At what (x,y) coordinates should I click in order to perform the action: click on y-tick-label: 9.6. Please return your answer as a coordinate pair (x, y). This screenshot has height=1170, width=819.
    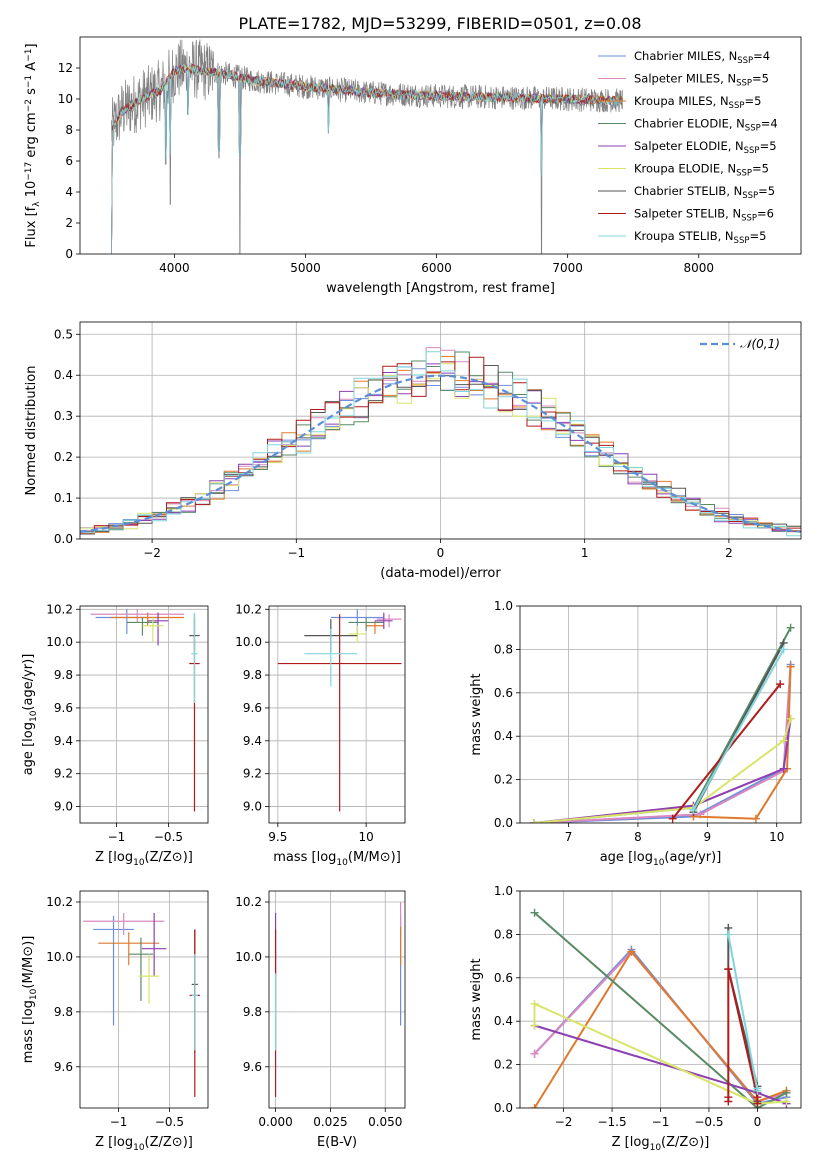
    Looking at the image, I should click on (252, 1067).